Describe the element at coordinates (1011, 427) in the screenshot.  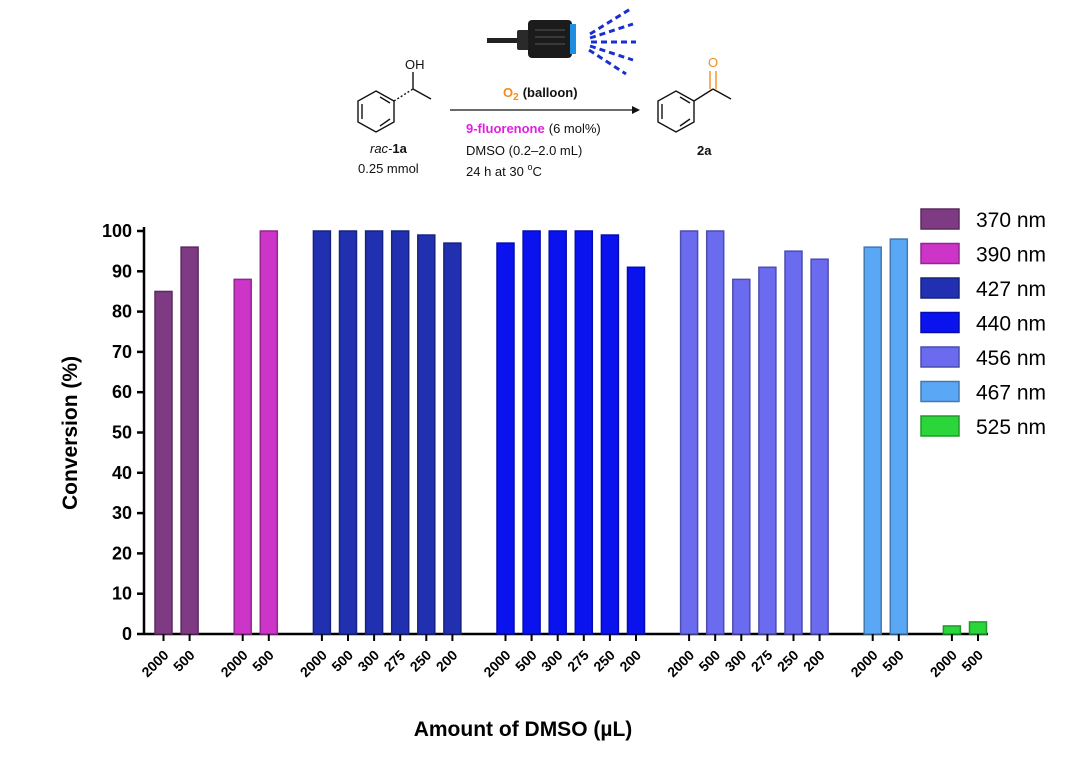
I see `legend-label: 525 nm` at that location.